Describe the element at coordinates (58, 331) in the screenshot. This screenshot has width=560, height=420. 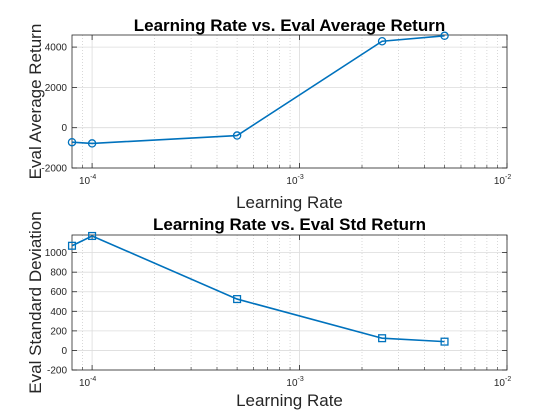
I see `y-tick-label: 200` at that location.